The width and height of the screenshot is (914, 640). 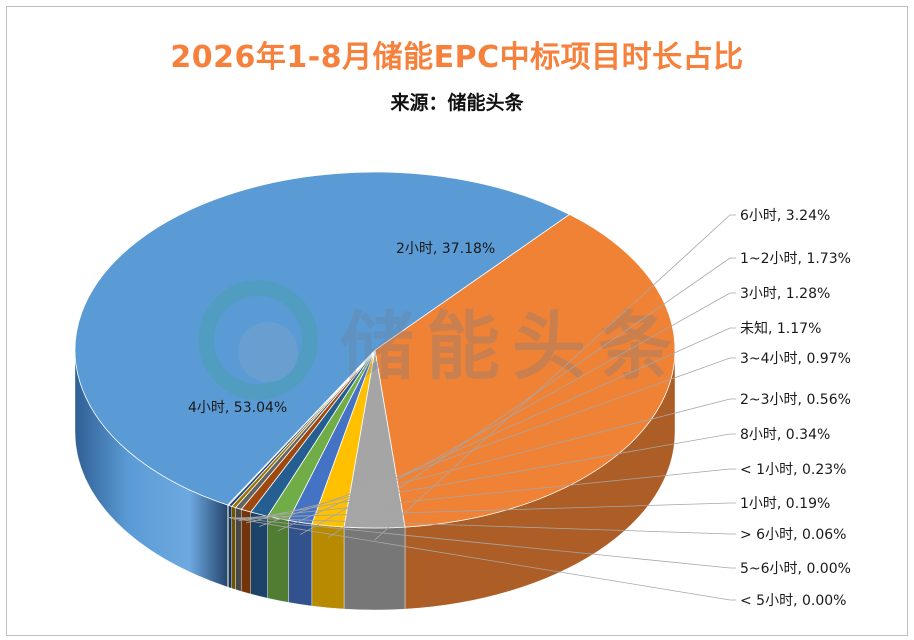 I want to click on slice-label-1-2: 1~2小时, 1.73%, so click(x=795, y=259).